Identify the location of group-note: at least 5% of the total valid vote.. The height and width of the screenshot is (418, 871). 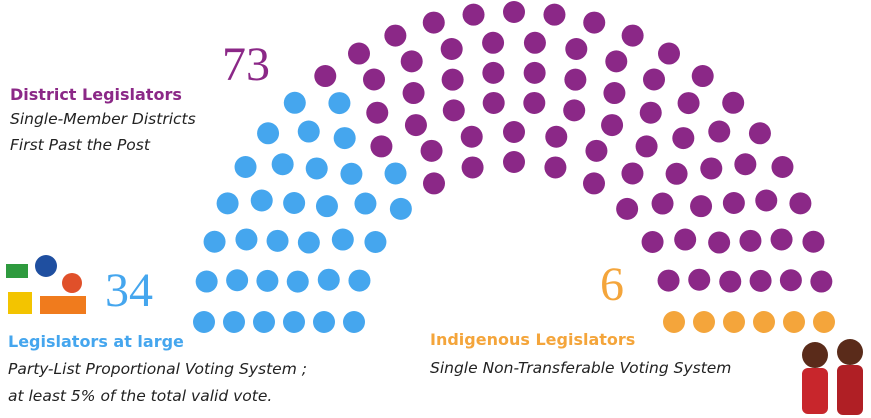
(140, 396).